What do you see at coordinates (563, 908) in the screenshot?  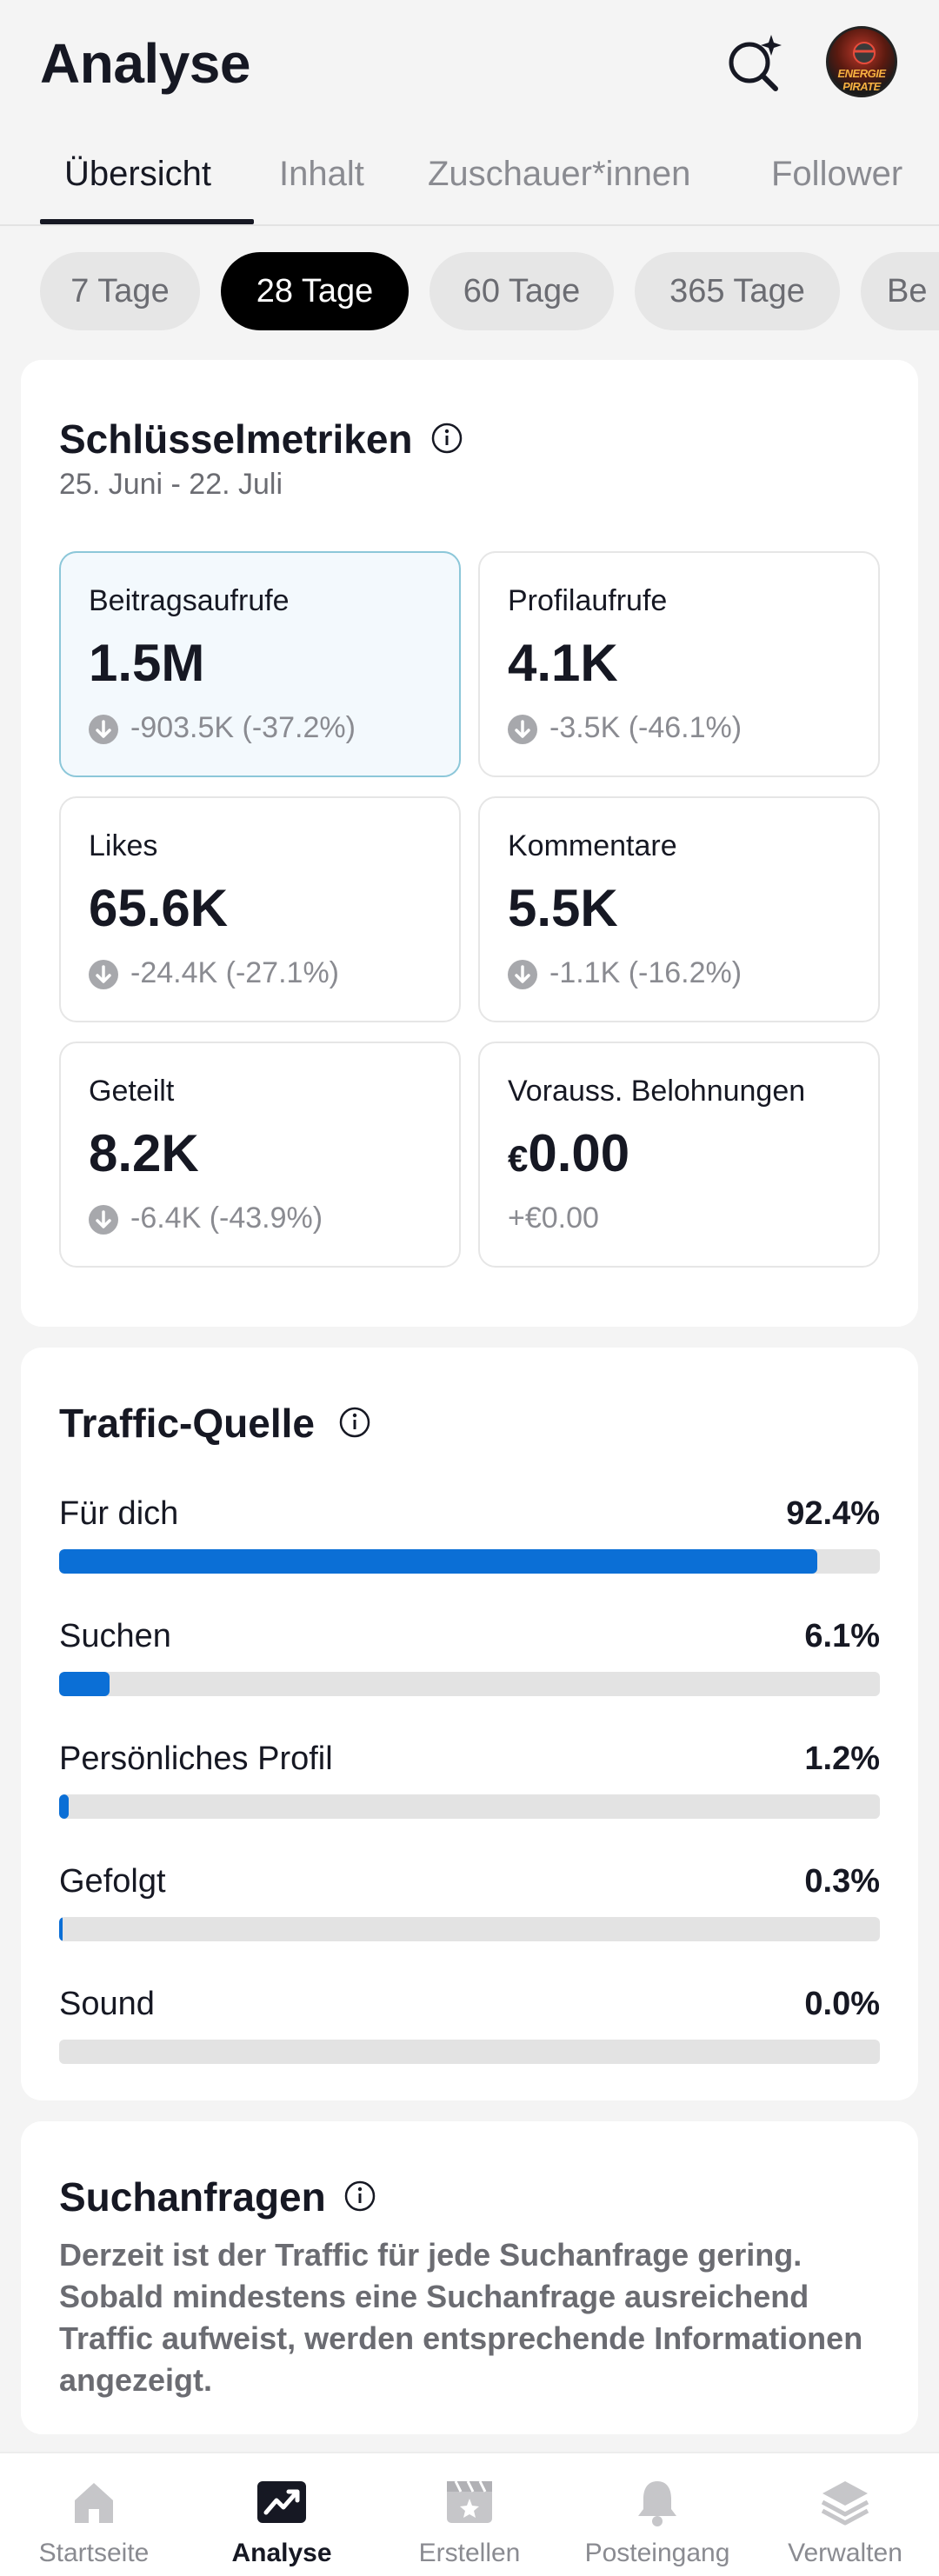 I see `metric-value: 5.5K` at bounding box center [563, 908].